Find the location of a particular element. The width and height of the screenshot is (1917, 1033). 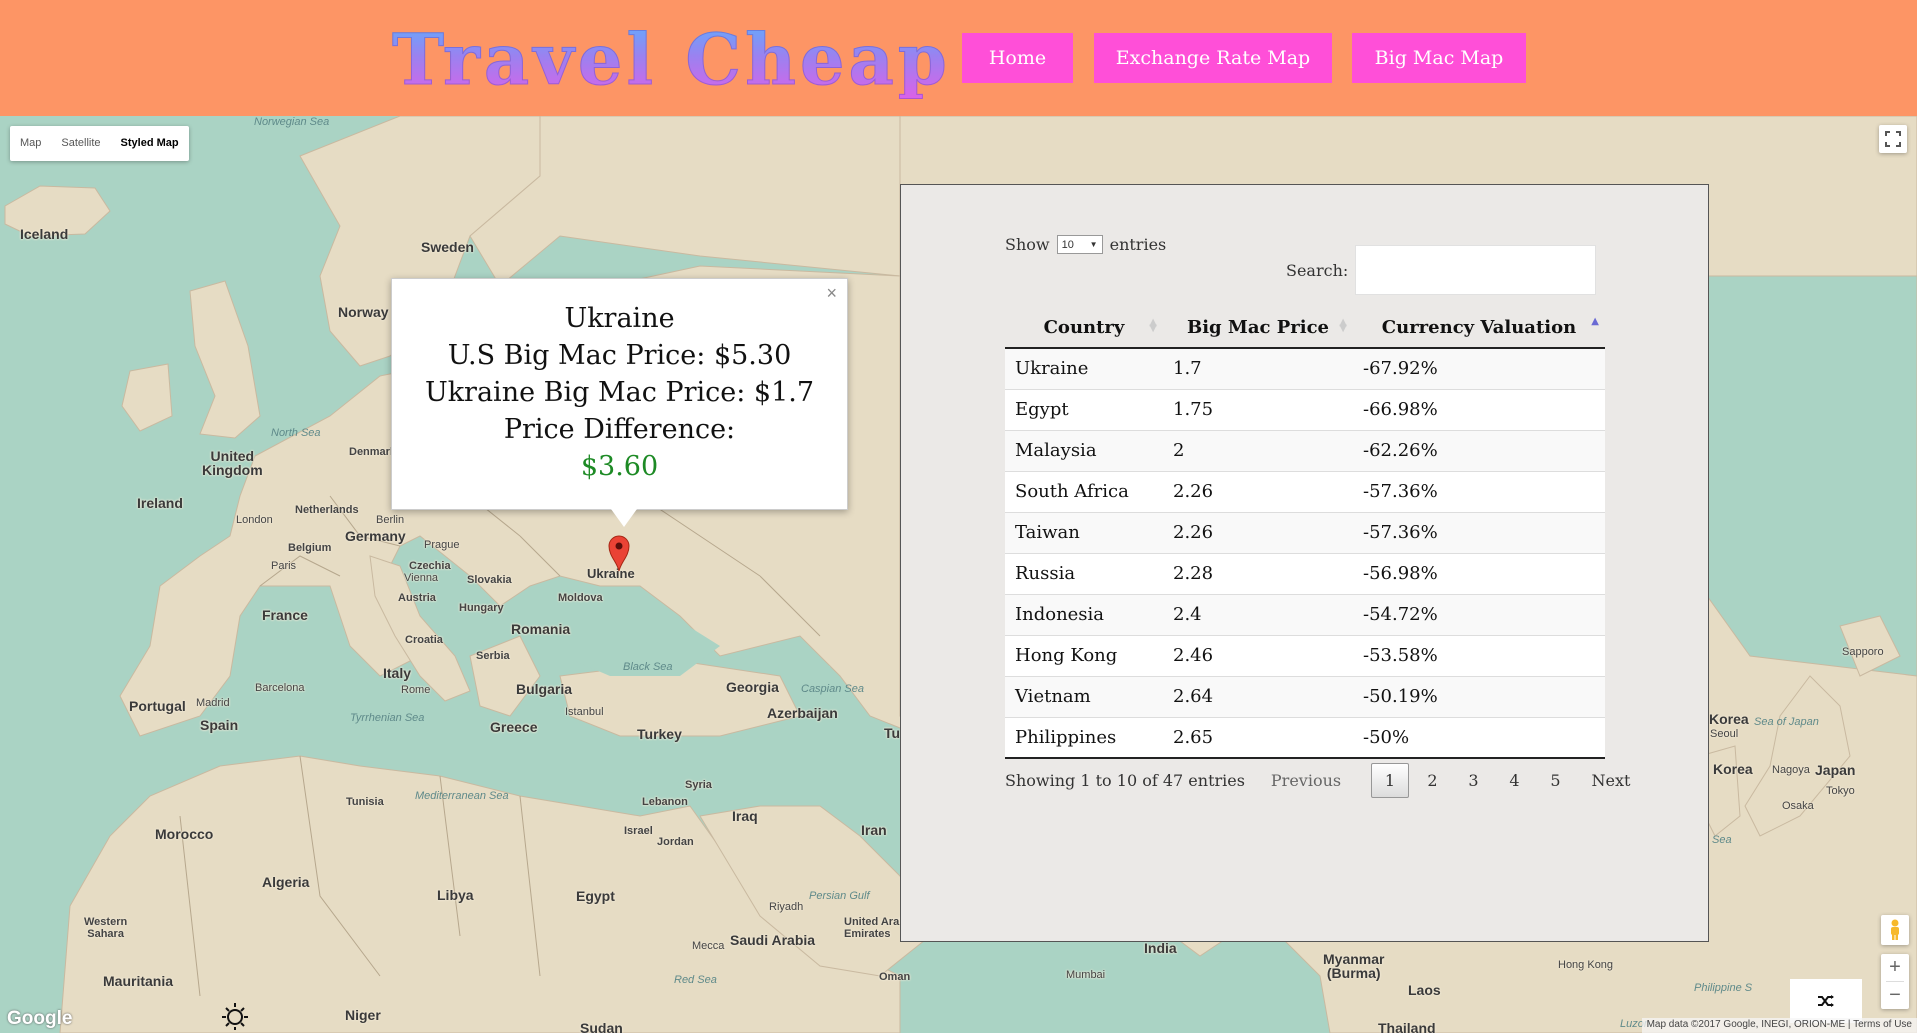

pagination-page-button: 3 is located at coordinates (1473, 780).